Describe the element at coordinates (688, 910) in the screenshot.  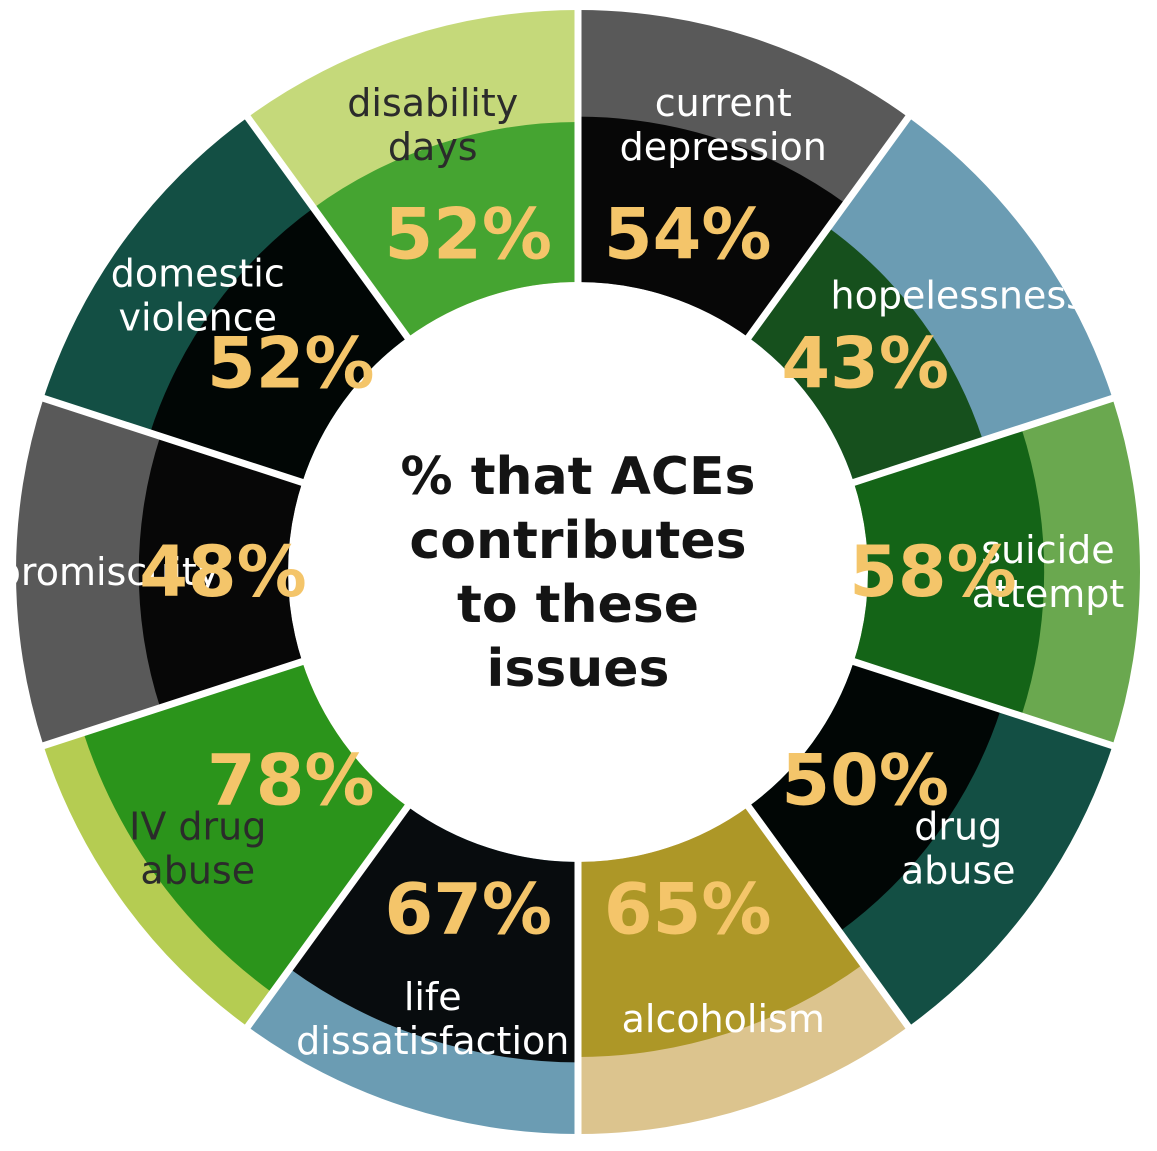
I see `segment-value-4: 65%` at that location.